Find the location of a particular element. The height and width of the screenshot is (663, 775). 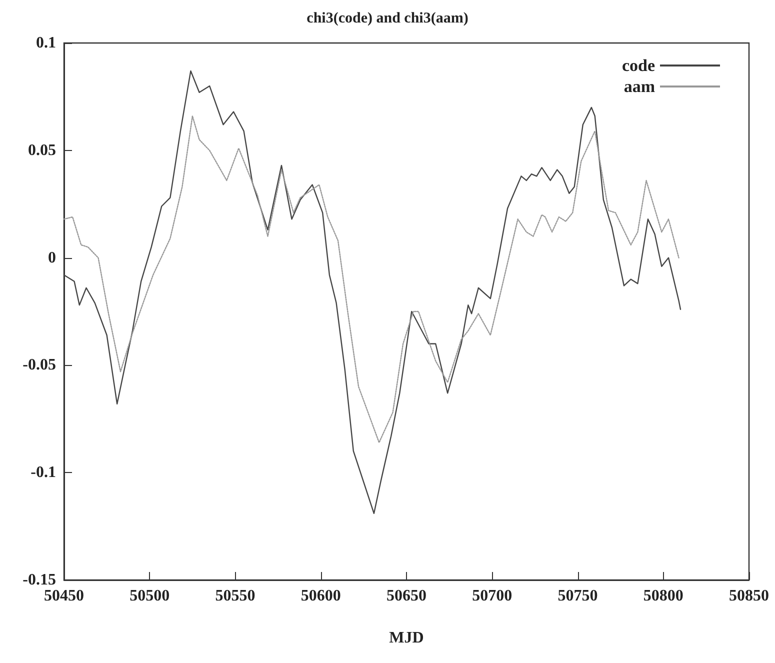

x-axis-title: MJD is located at coordinates (406, 638).